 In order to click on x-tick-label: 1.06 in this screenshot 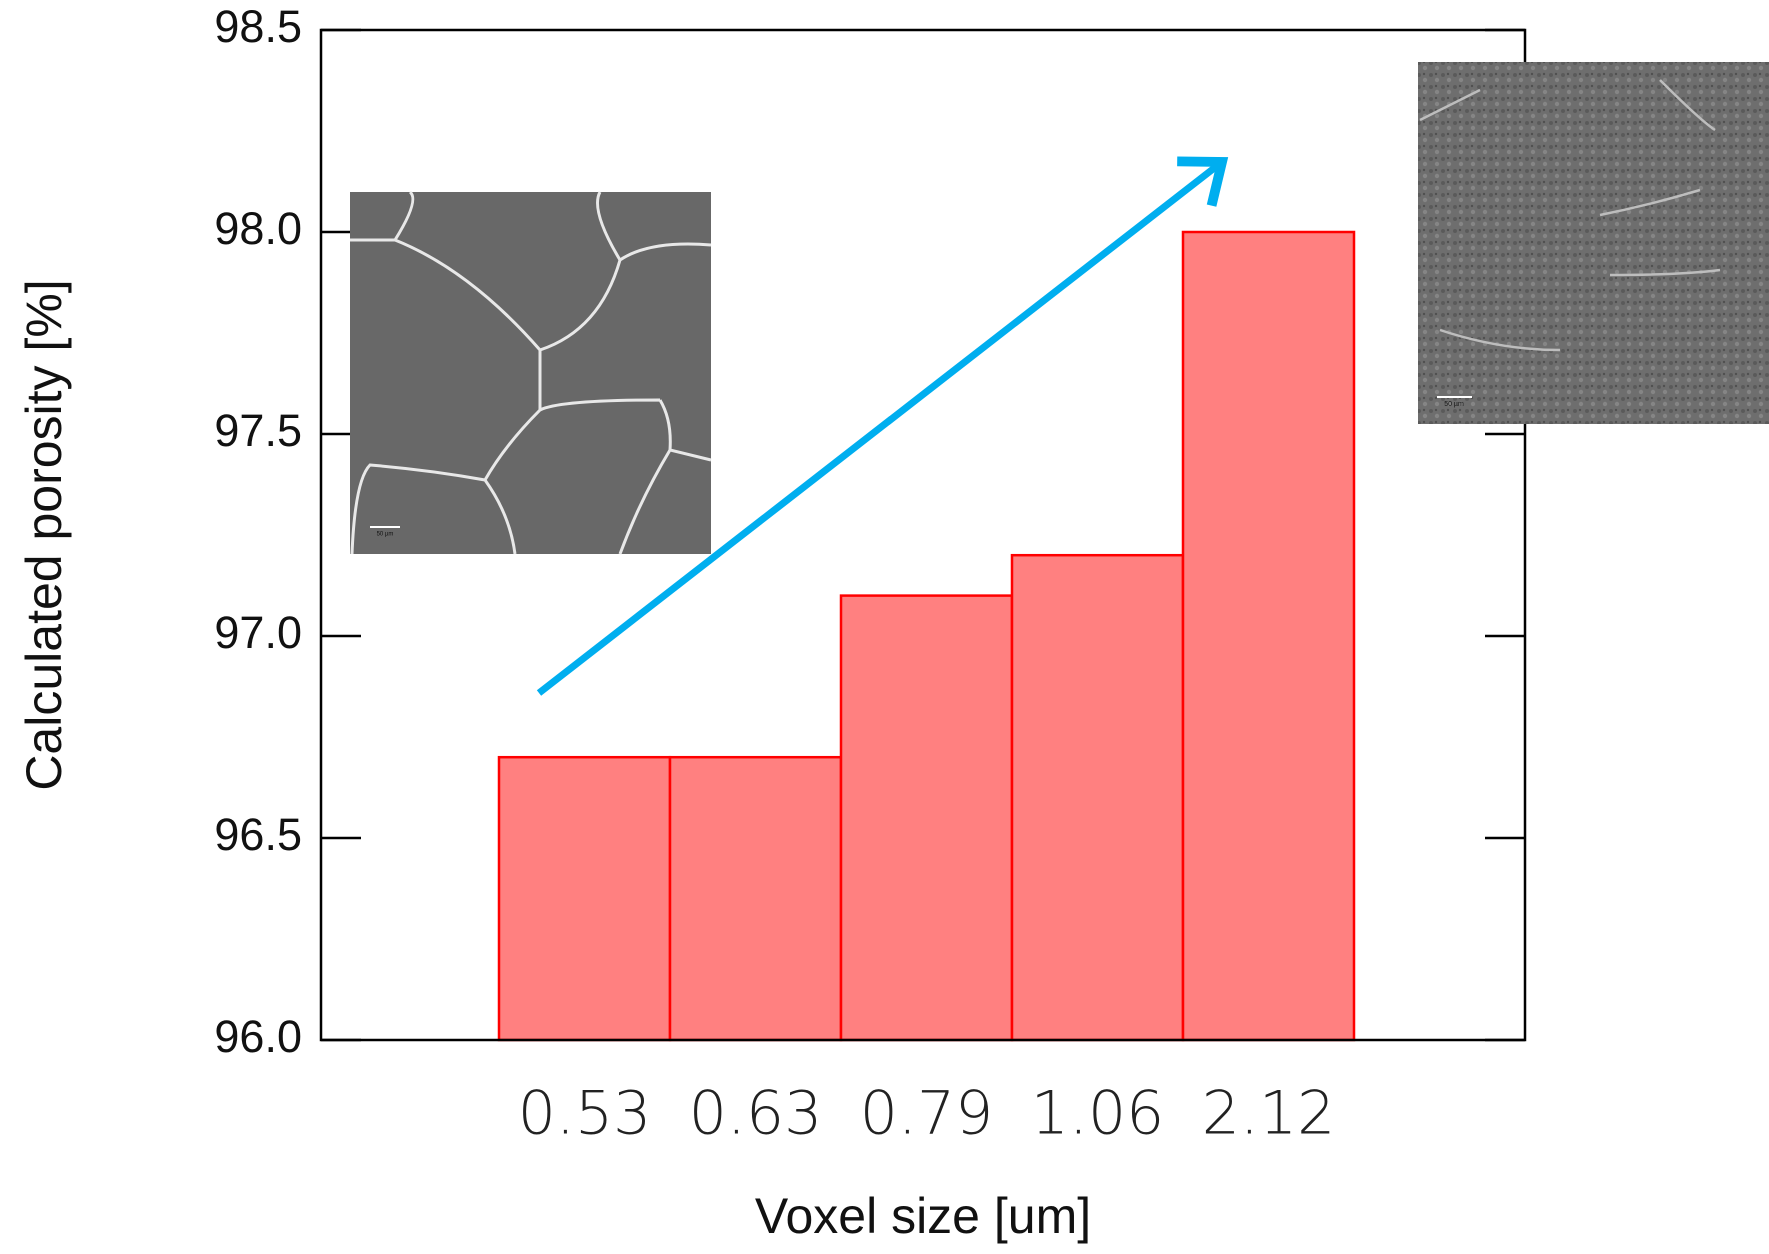, I will do `click(1098, 1114)`.